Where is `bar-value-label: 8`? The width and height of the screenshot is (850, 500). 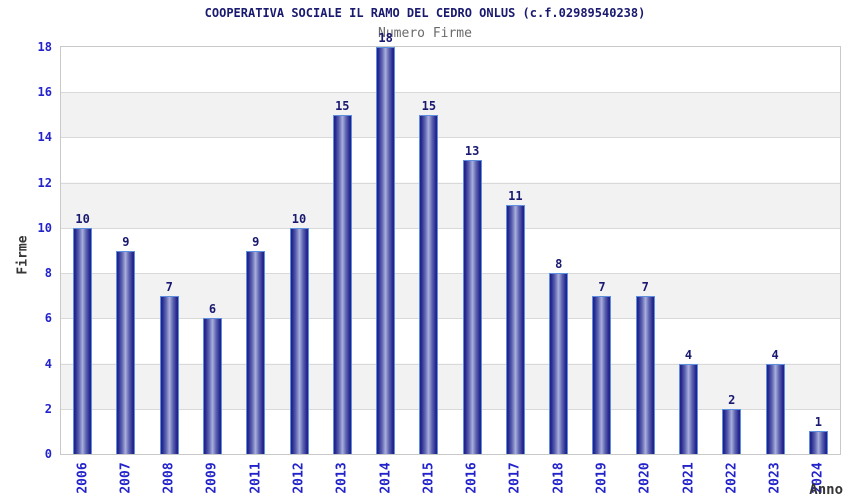 bar-value-label: 8 is located at coordinates (559, 264).